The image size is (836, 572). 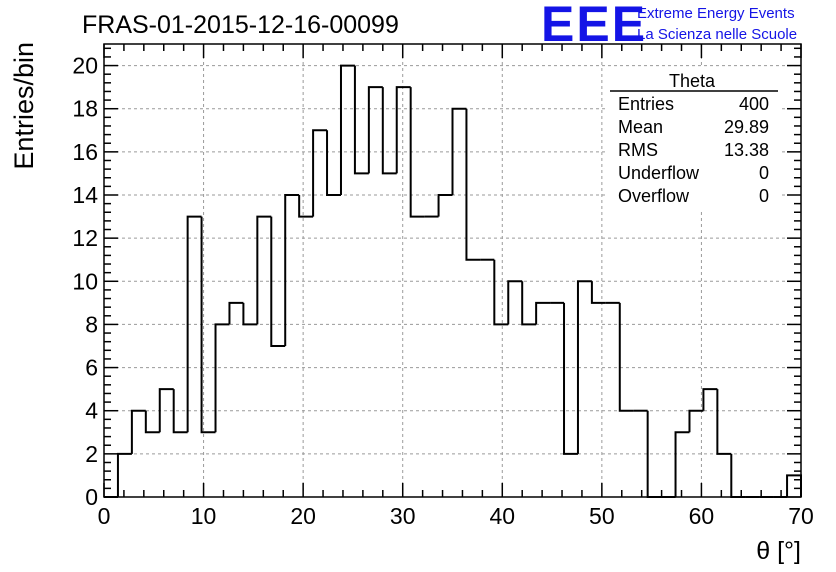 I want to click on y-tick-label: 20, so click(x=85, y=66).